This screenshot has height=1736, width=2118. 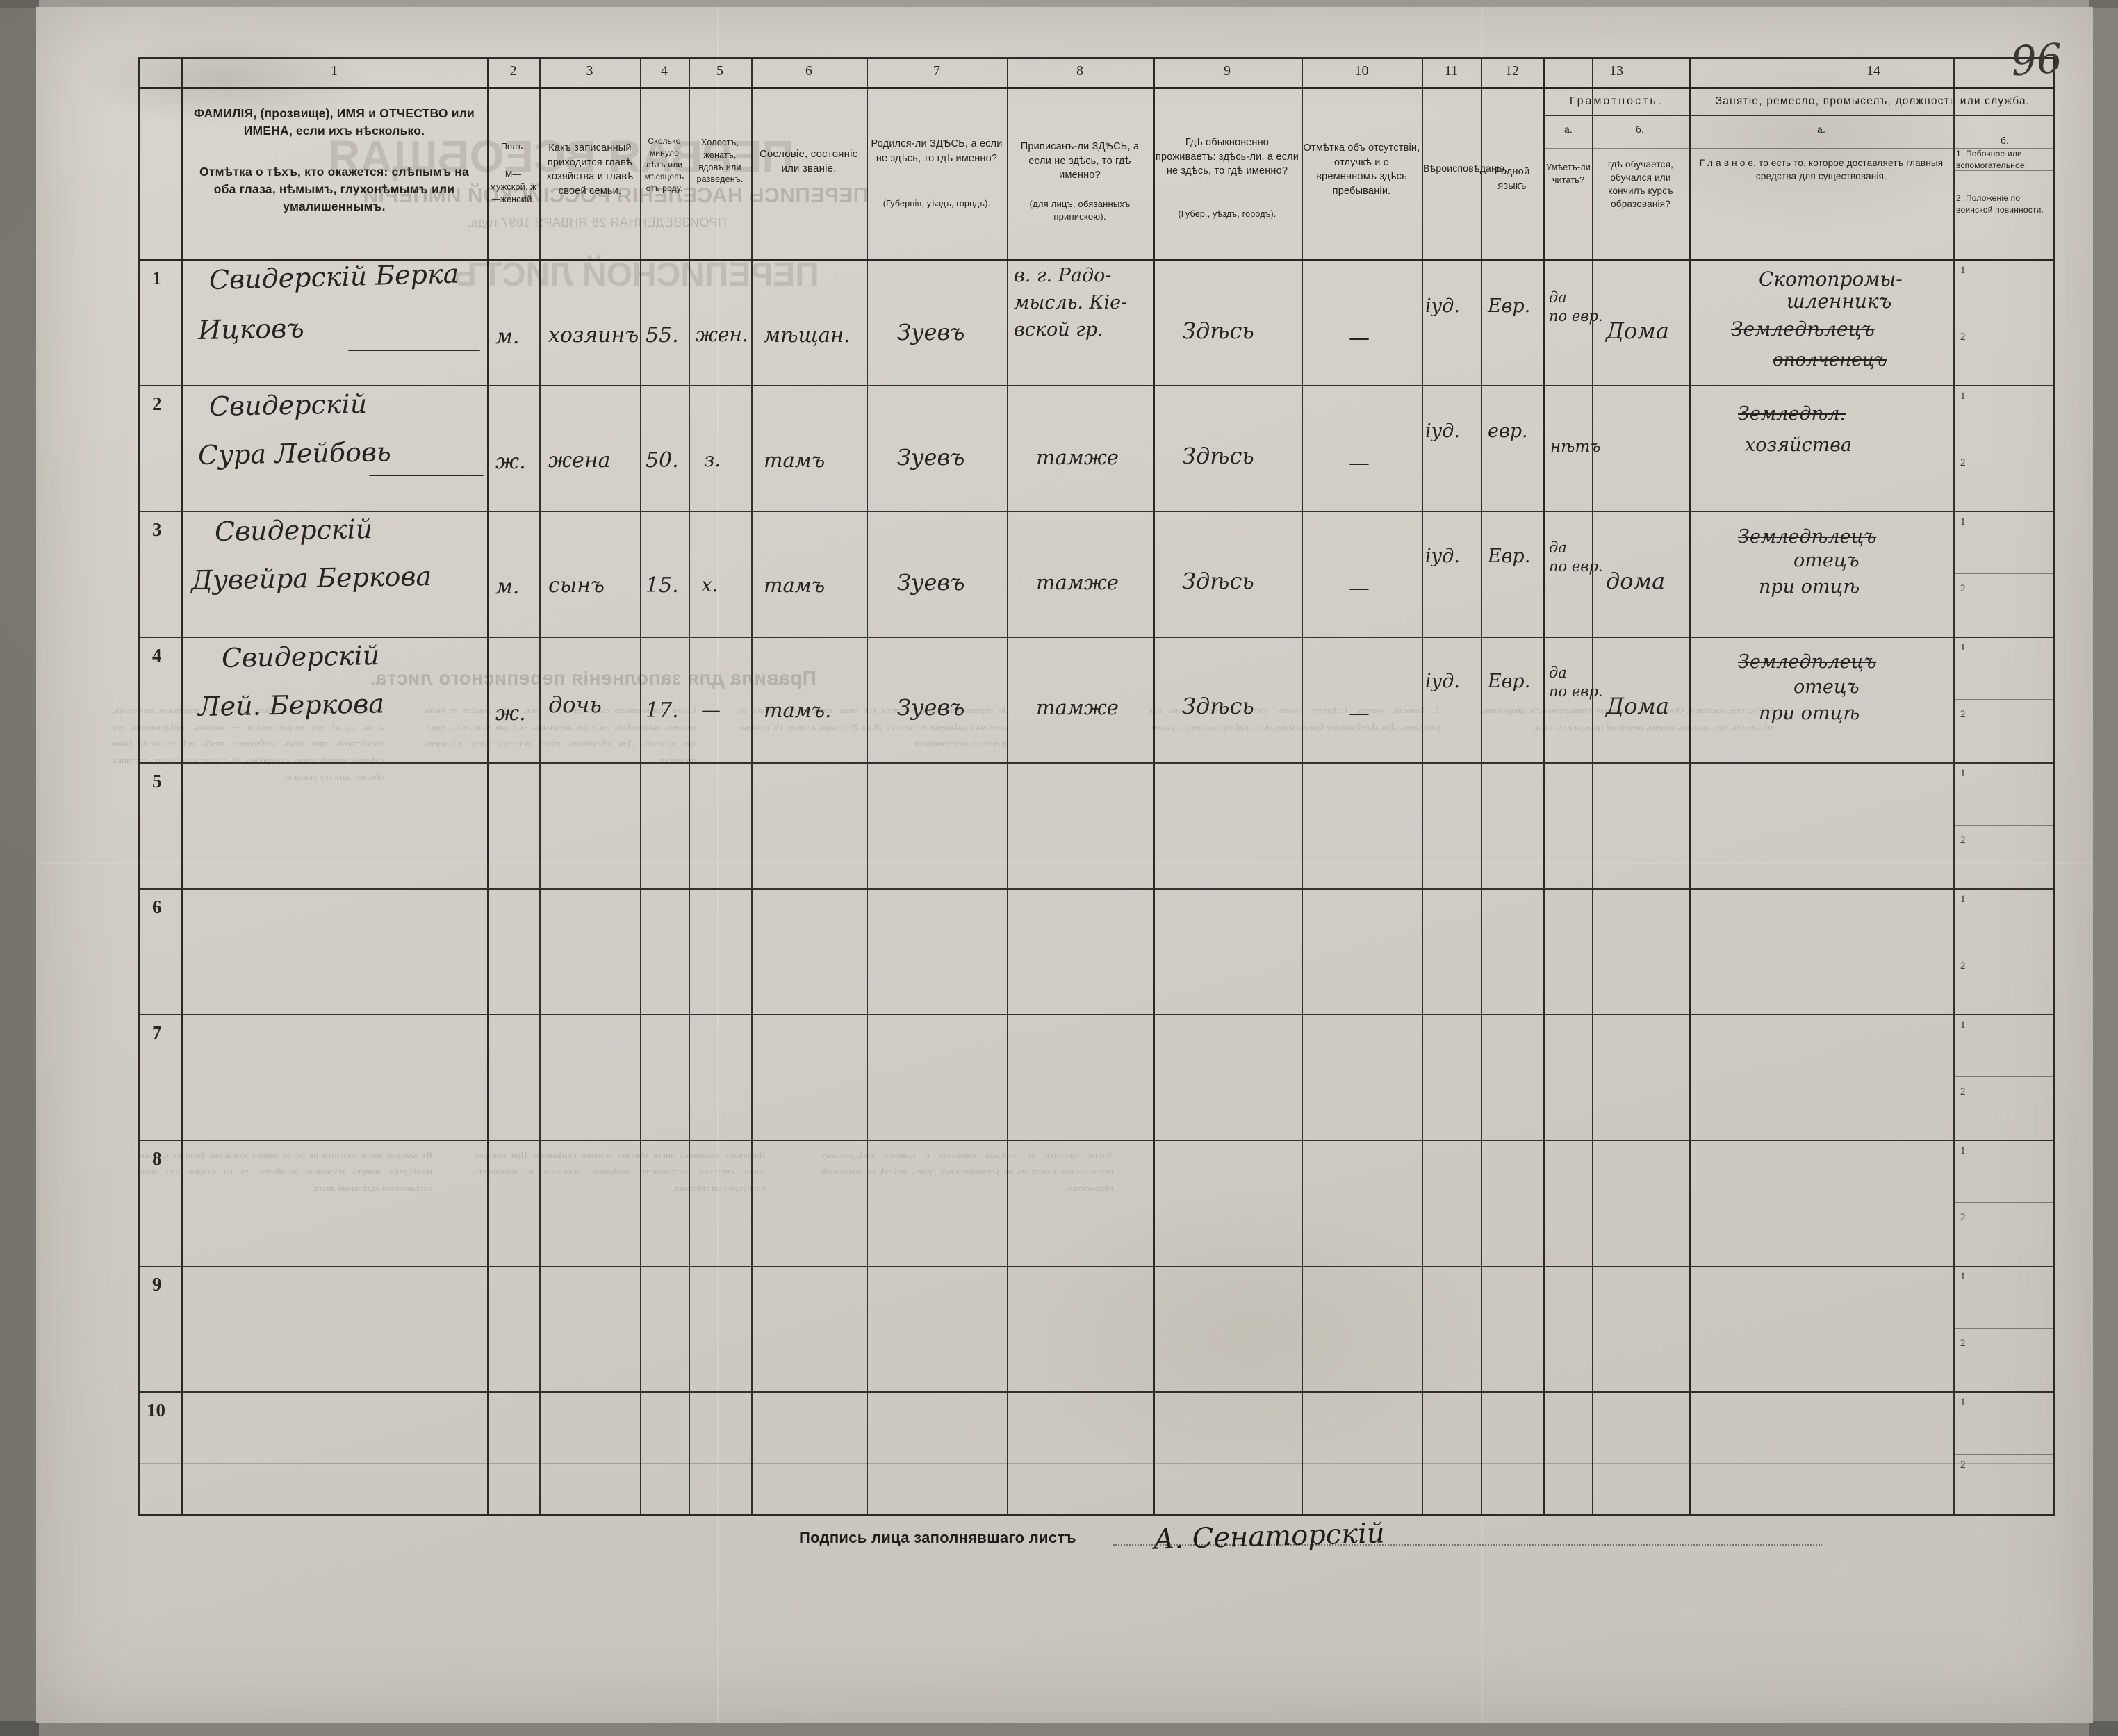 I want to click on signature-handwriting: А. Сенаторскiй, so click(x=1269, y=1536).